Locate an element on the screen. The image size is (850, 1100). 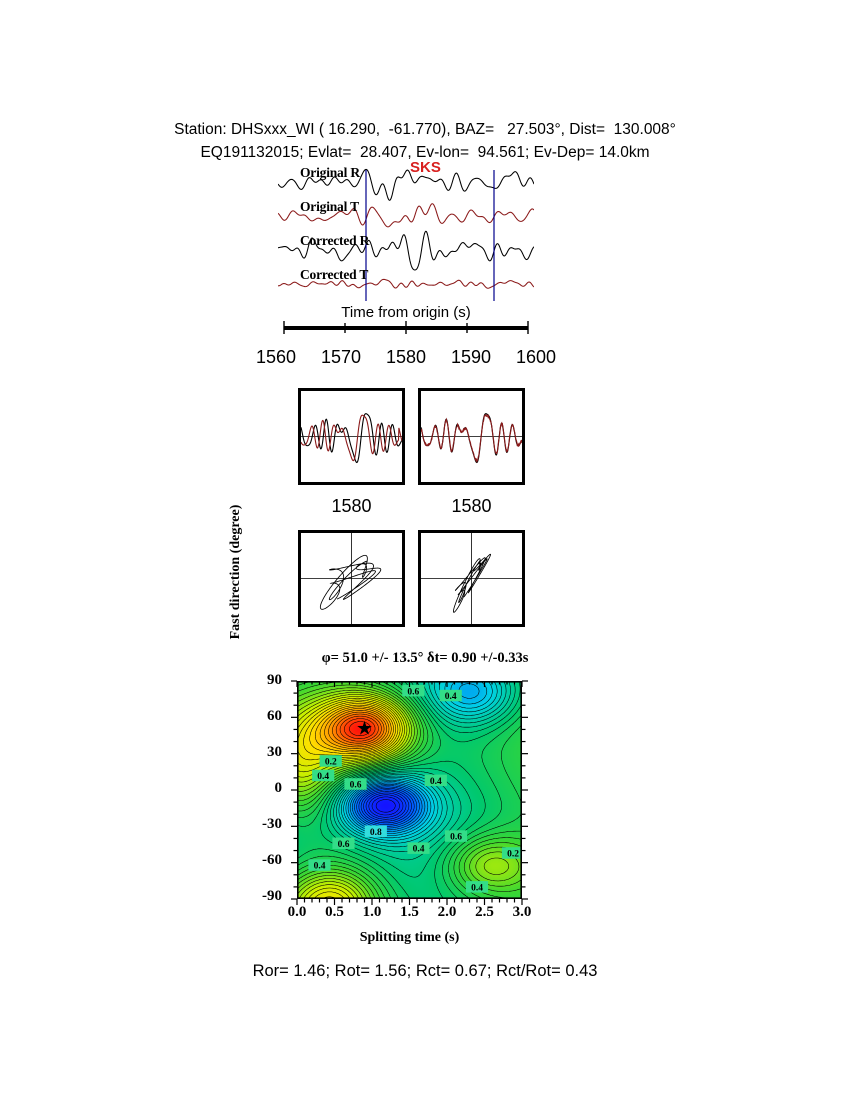
contour-ytick-labels: 90 60 30 0 -30 -60 -90 is located at coordinates (259, 788).